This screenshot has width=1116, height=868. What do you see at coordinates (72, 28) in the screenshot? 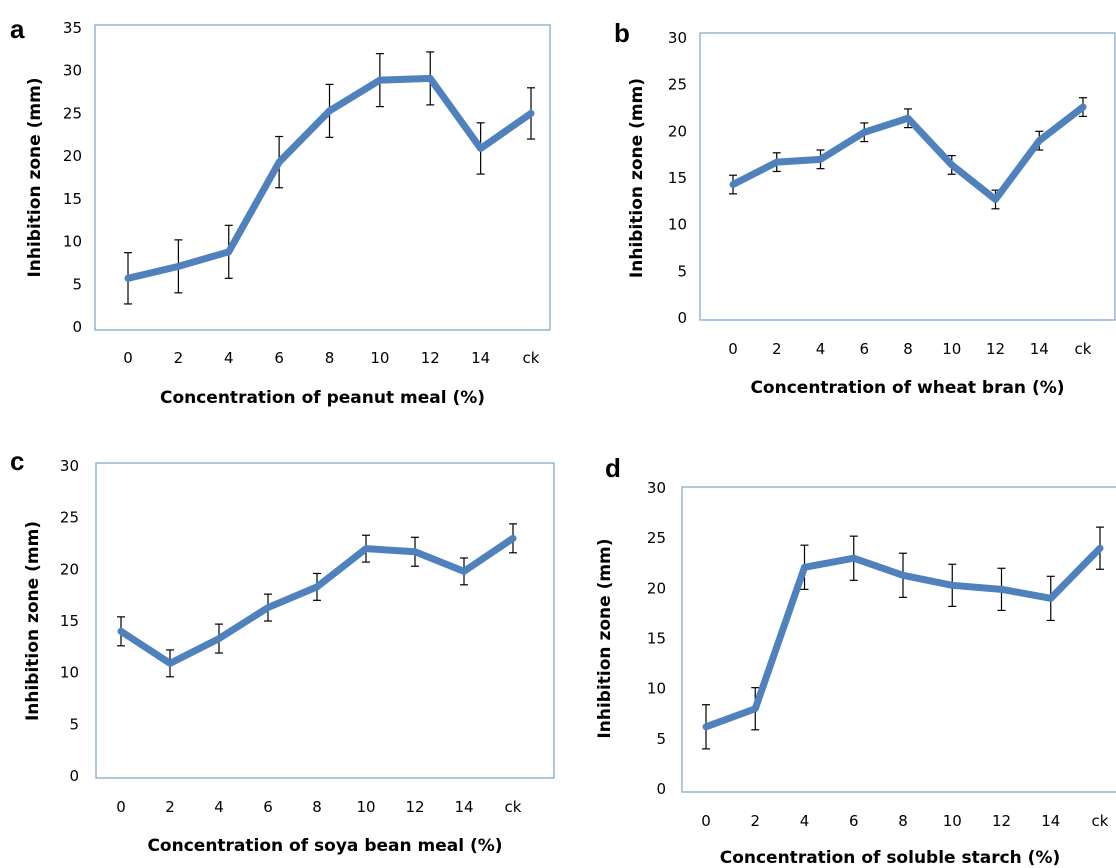
I see `y-tick-label: 35` at bounding box center [72, 28].